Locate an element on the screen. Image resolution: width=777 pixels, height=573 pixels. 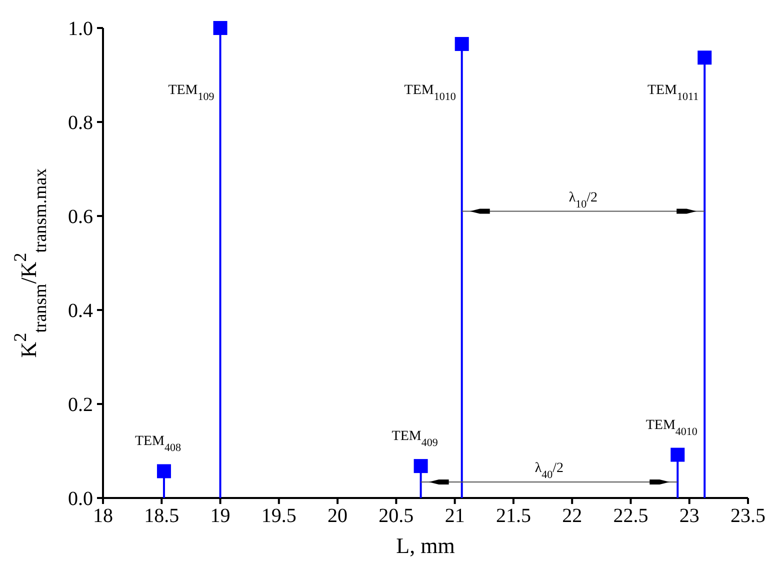
annotation: TEM$_{408}$ is located at coordinates (158, 444).